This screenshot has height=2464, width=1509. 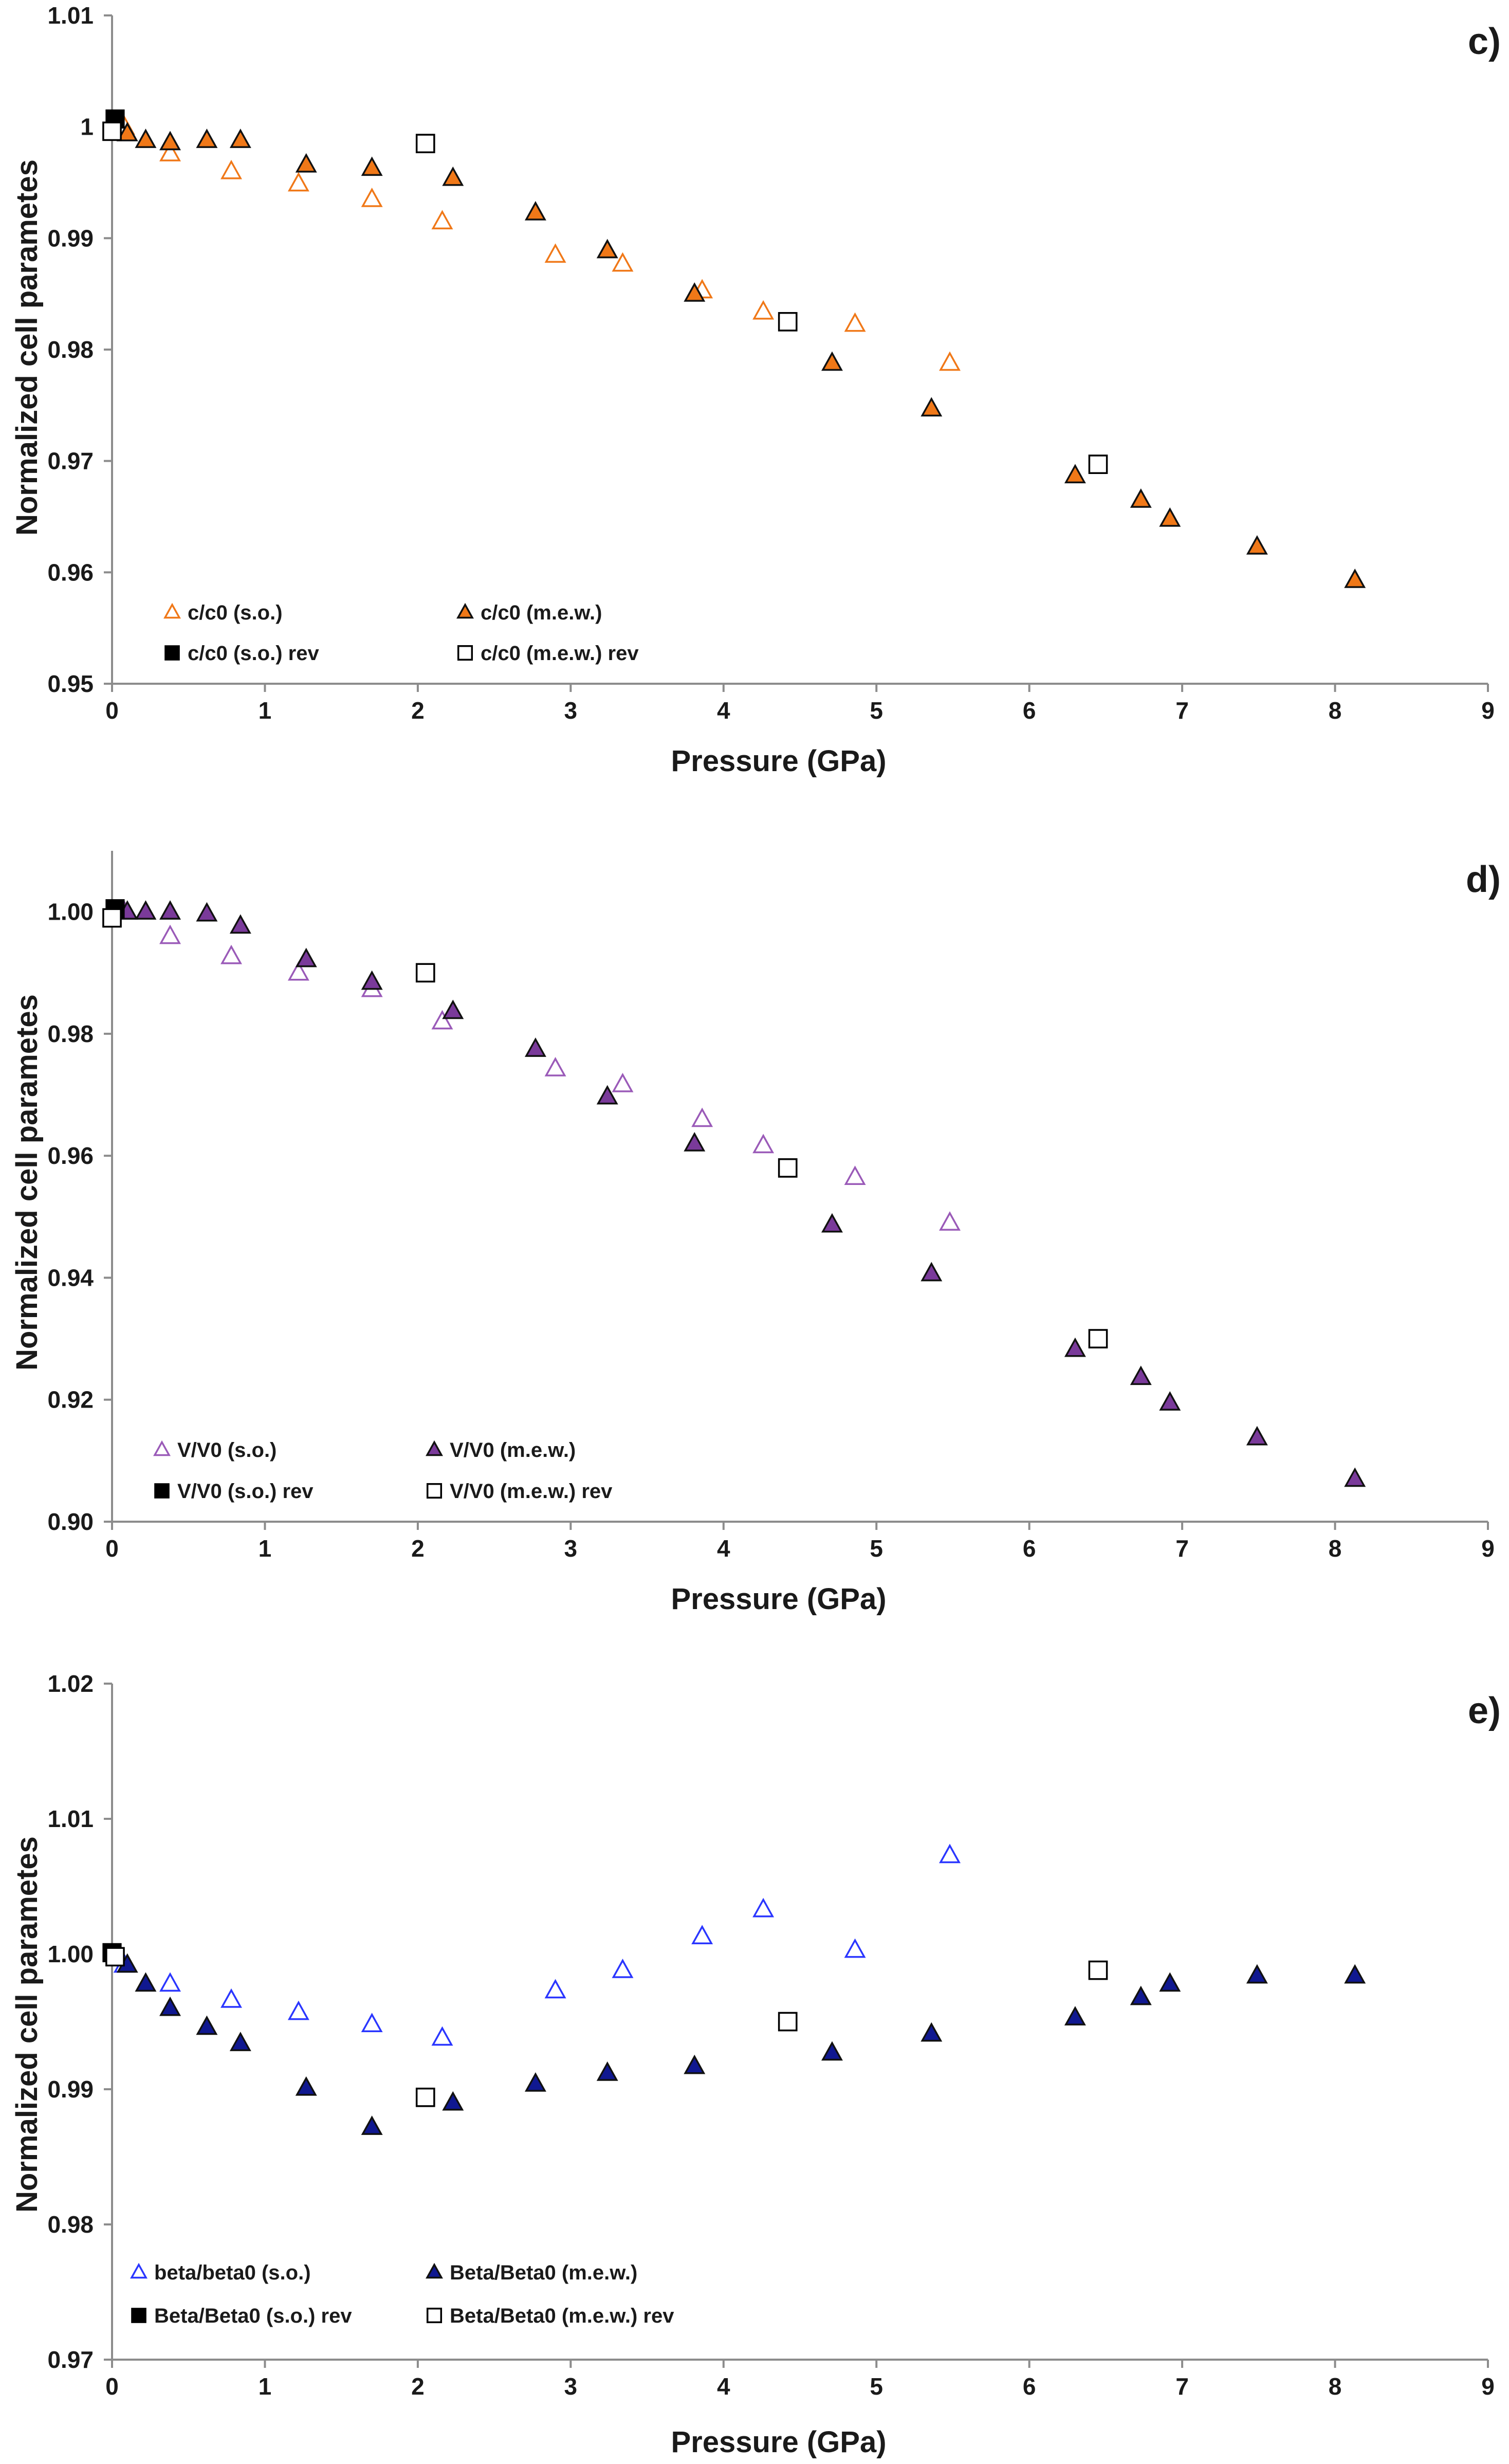 I want to click on x-tick-label-d-4: 4, so click(x=724, y=1548).